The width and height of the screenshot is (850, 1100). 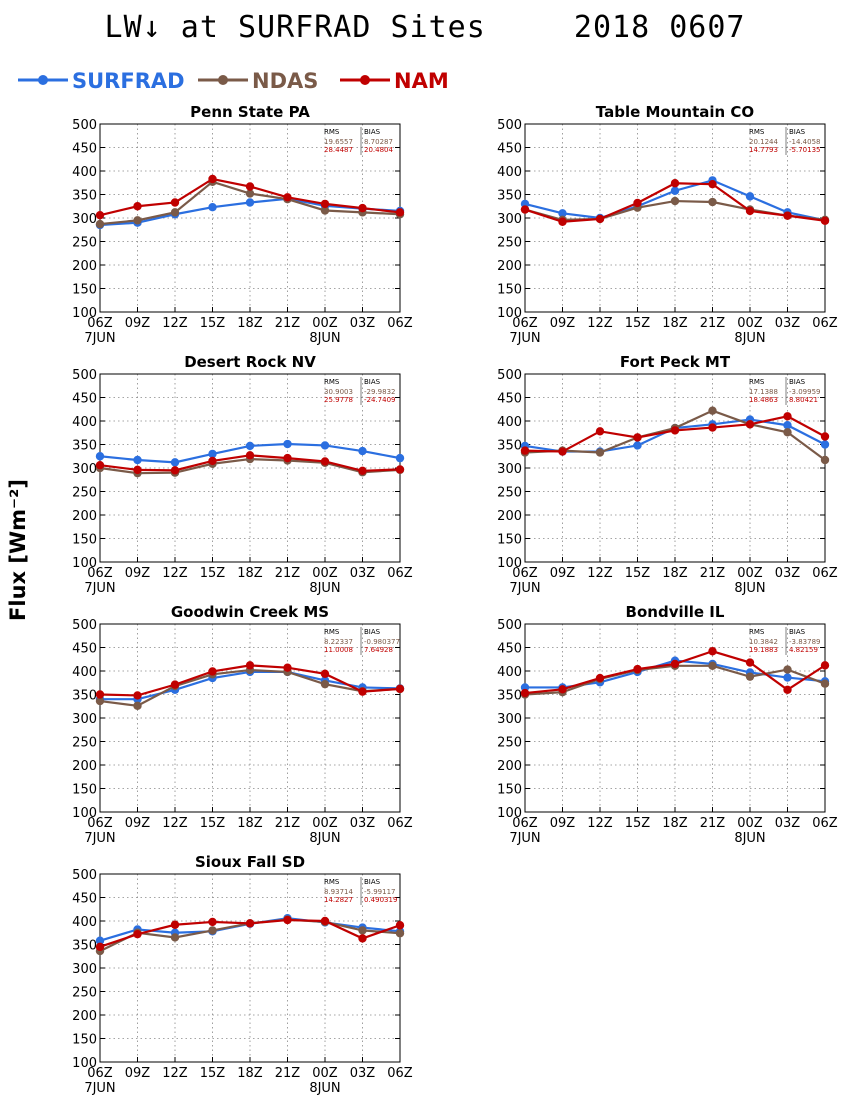 What do you see at coordinates (128, 81) in the screenshot?
I see `legend-label: SURFRAD` at bounding box center [128, 81].